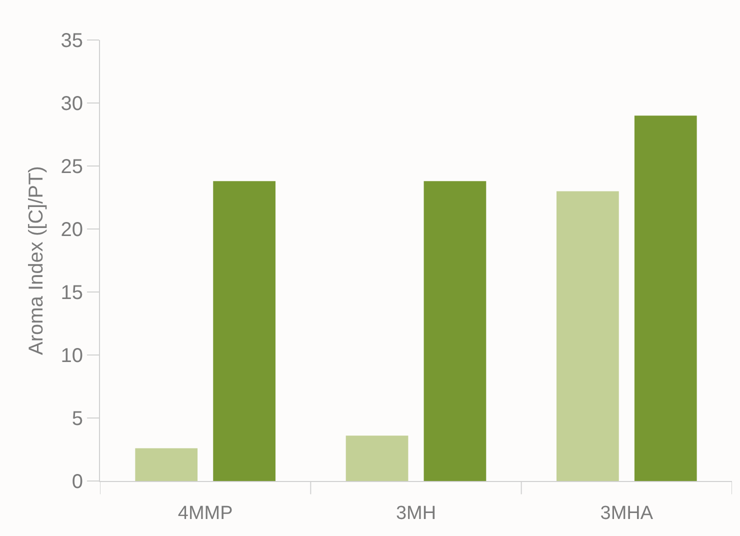  I want to click on y-axis-title: Aroma Index ([C]/PT), so click(36, 260).